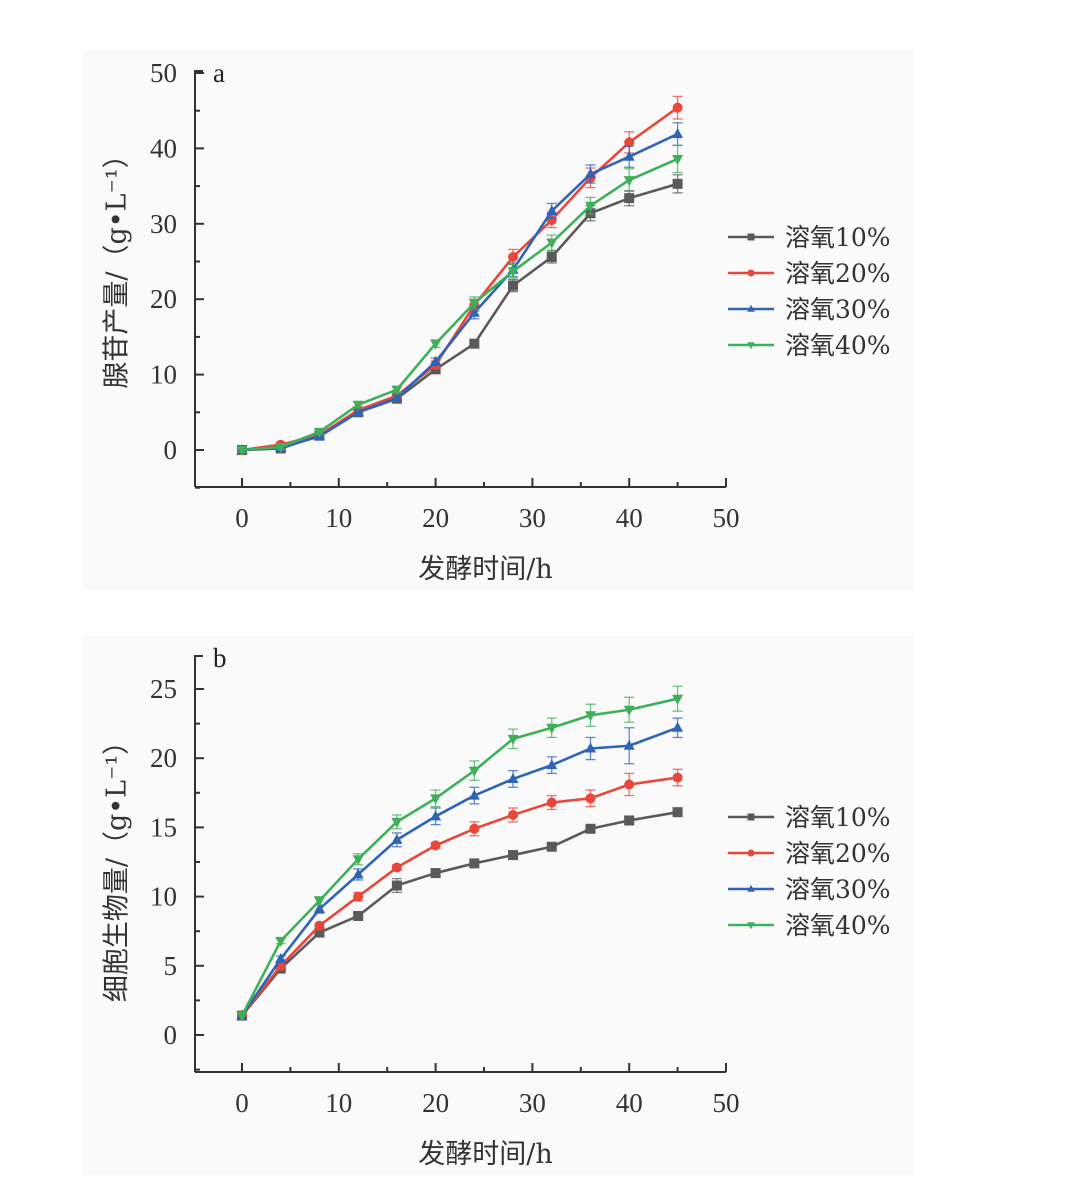 This screenshot has height=1196, width=1075. Describe the element at coordinates (838, 345) in the screenshot. I see `legend-label: 溶氧40%` at that location.